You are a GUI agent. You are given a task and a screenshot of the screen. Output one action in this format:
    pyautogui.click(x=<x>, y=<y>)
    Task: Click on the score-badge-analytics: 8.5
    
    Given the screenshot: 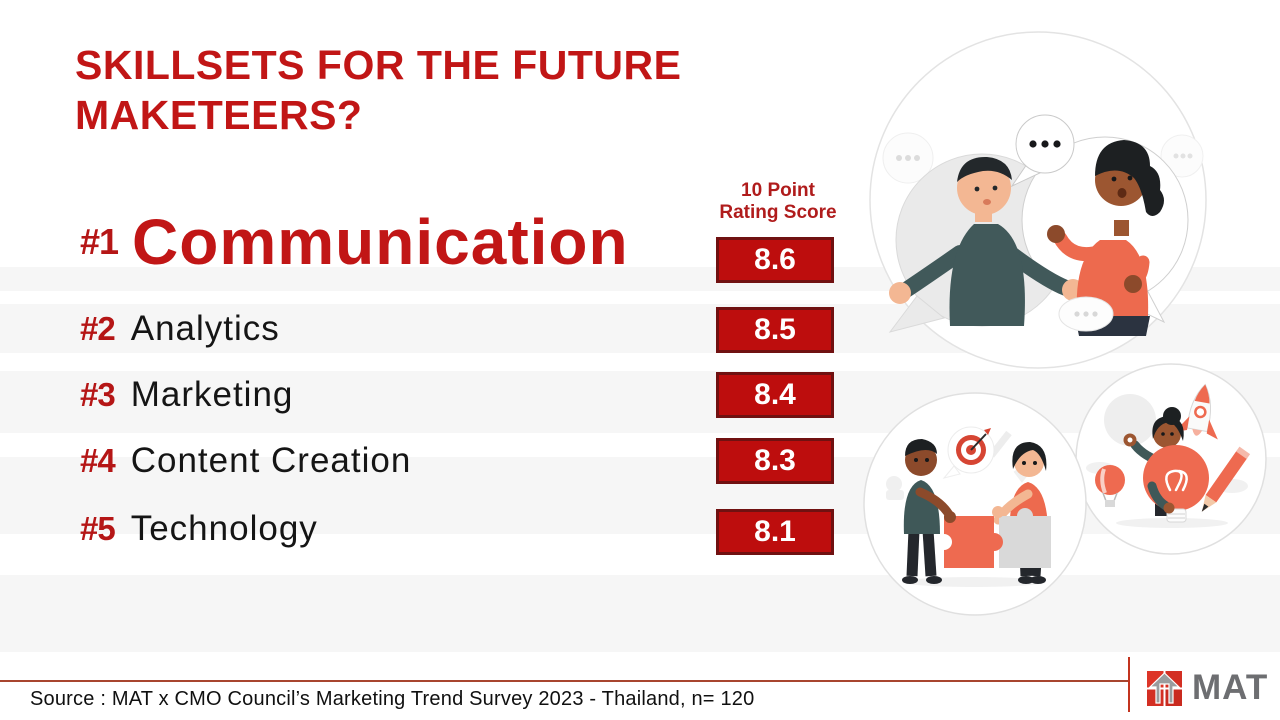 What is the action you would take?
    pyautogui.click(x=775, y=330)
    